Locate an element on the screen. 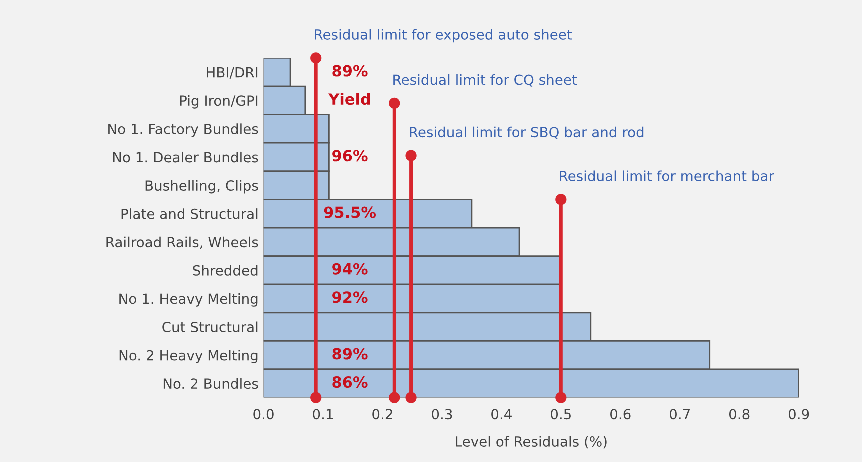  x-tick-label: 0.5 is located at coordinates (561, 414).